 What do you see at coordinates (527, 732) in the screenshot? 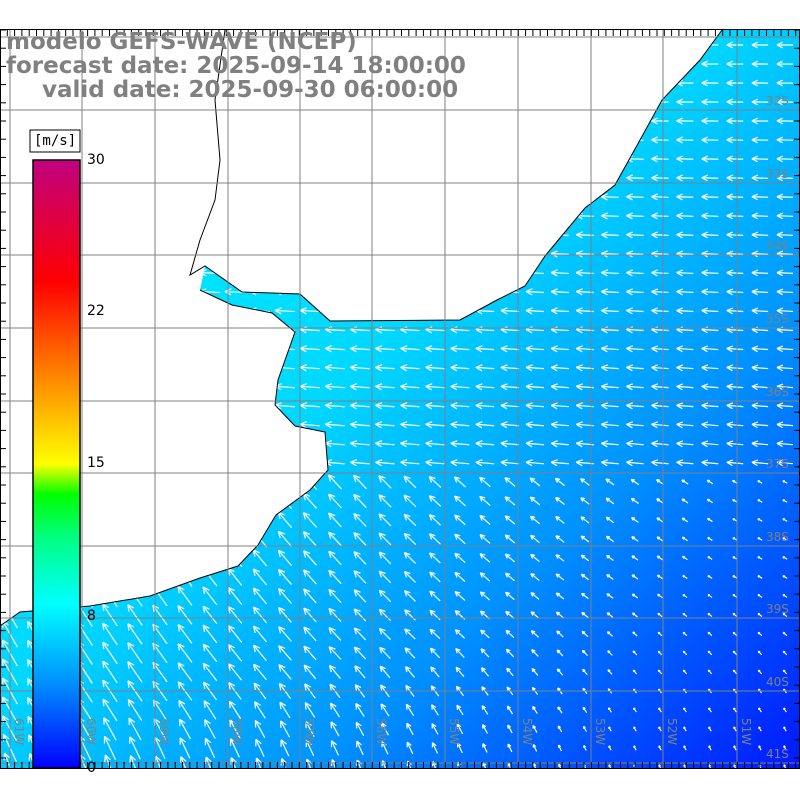
I see `longitude-label: 54W` at bounding box center [527, 732].